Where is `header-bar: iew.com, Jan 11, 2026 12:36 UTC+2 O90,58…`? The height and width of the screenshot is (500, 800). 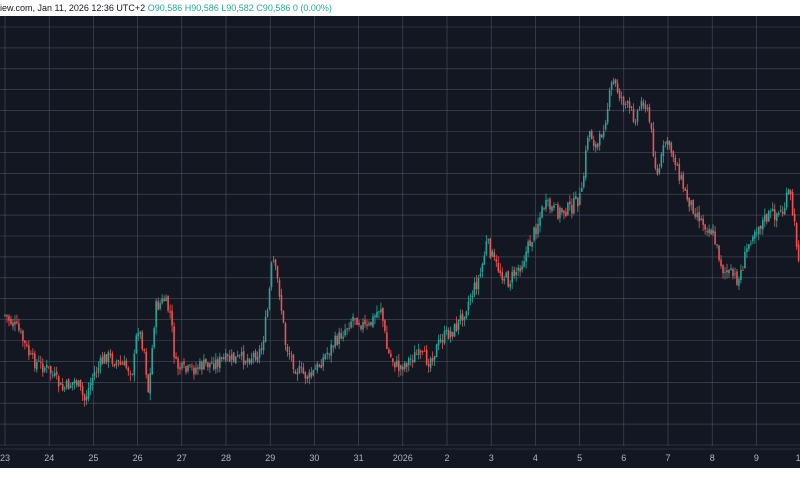
header-bar: iew.com, Jan 11, 2026 12:36 UTC+2 O90,58… is located at coordinates (400, 8).